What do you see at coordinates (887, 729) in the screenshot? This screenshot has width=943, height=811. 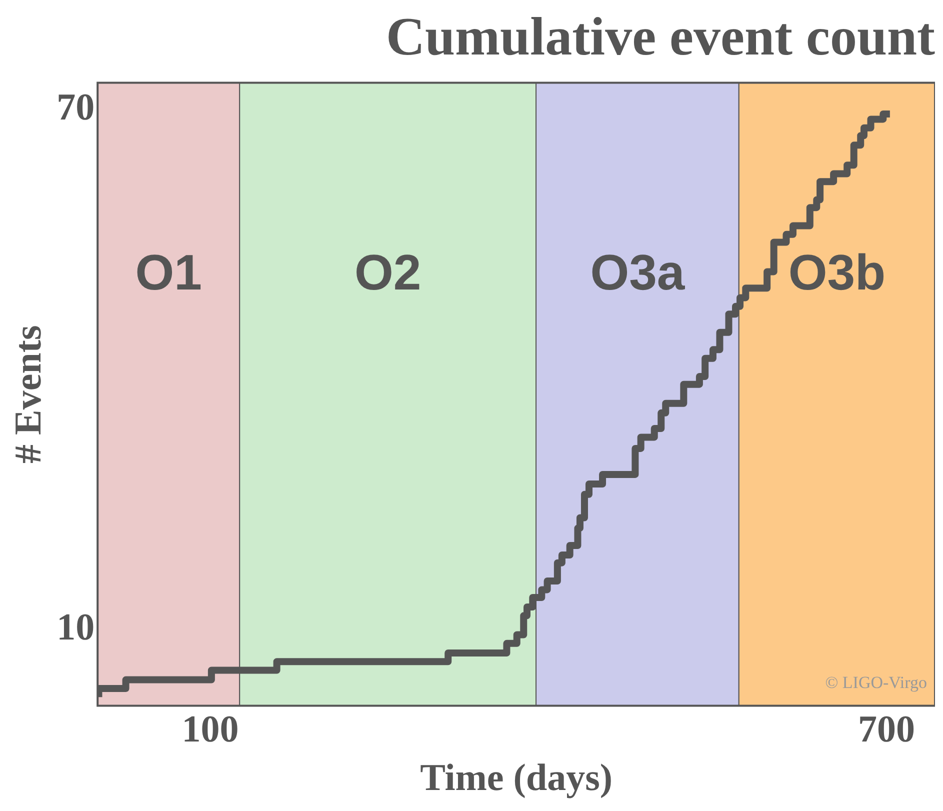 I see `x-tick-label: 700` at bounding box center [887, 729].